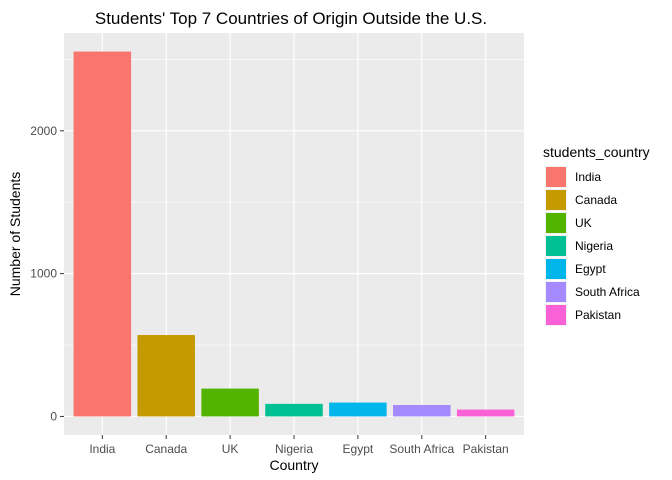  Describe the element at coordinates (556, 292) in the screenshot. I see `legend-key-south-africa` at that location.